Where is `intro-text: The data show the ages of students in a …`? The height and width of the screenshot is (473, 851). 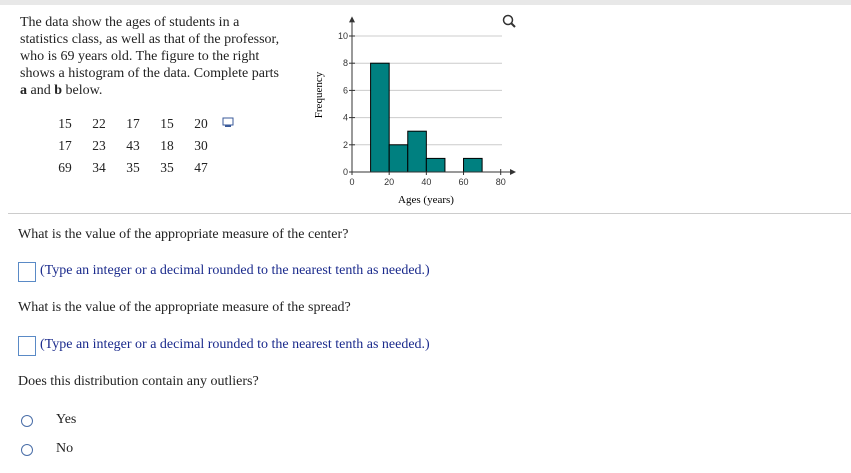
intro-text: The data show the ages of students in a … is located at coordinates (150, 48).